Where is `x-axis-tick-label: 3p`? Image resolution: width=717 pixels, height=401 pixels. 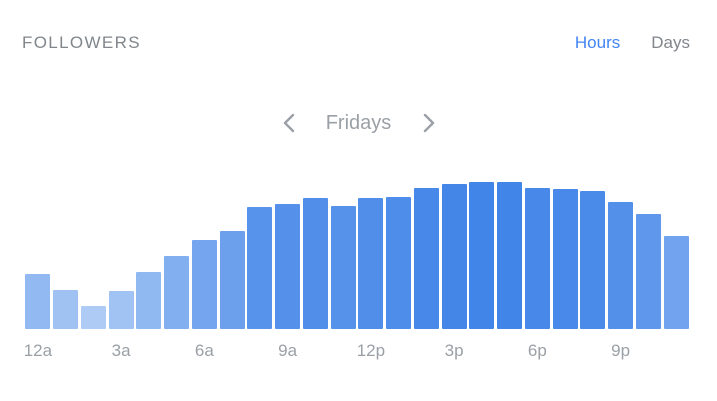 x-axis-tick-label: 3p is located at coordinates (454, 350).